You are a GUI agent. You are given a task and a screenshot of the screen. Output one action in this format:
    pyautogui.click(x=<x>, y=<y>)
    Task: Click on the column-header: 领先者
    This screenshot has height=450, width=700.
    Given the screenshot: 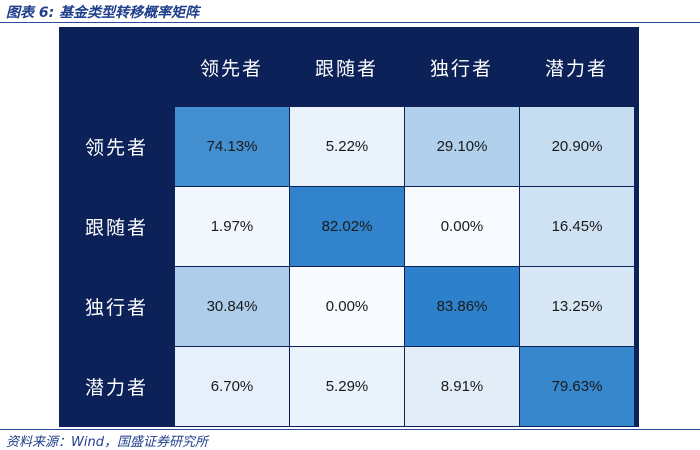 What is the action you would take?
    pyautogui.click(x=231, y=68)
    